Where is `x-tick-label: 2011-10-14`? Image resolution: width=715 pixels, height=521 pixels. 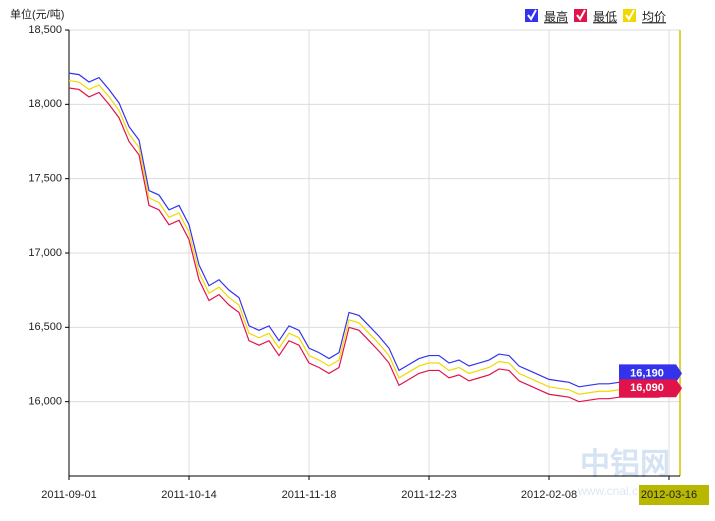
x-tick-label: 2011-10-14 is located at coordinates (188, 495).